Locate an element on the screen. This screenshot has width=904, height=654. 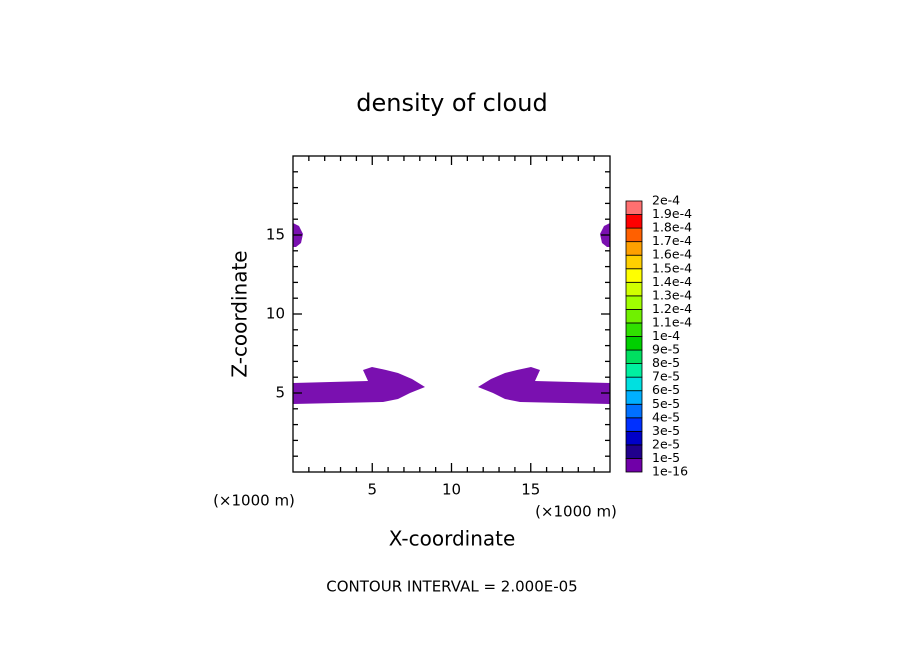
colorbar-label: 1.6e-4 is located at coordinates (672, 254).